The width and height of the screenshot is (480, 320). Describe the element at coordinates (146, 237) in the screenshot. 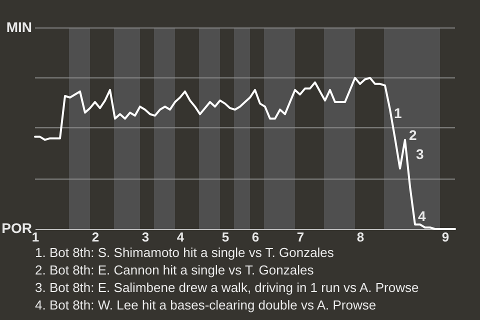

I see `x-tick-label: 3` at that location.